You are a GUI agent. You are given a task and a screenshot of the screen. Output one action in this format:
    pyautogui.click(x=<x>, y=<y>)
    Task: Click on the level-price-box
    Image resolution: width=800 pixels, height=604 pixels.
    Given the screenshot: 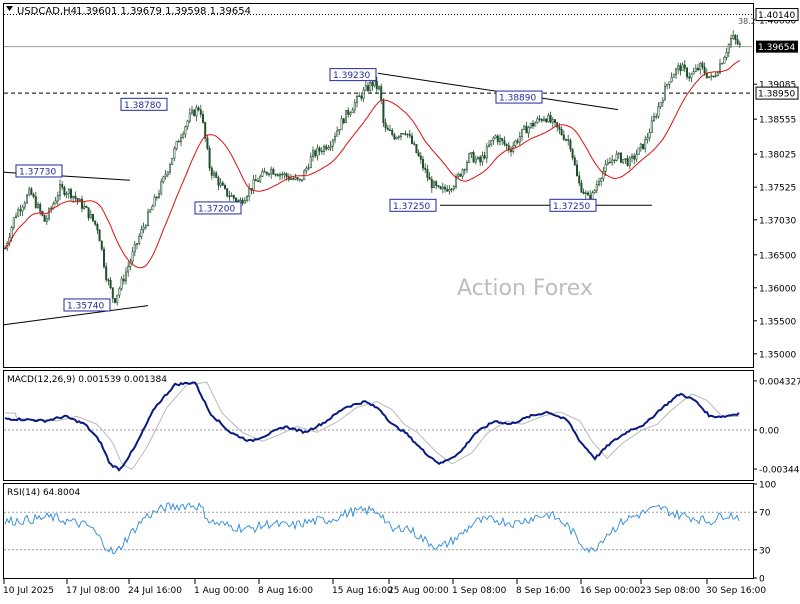 What is the action you would take?
    pyautogui.click(x=777, y=93)
    